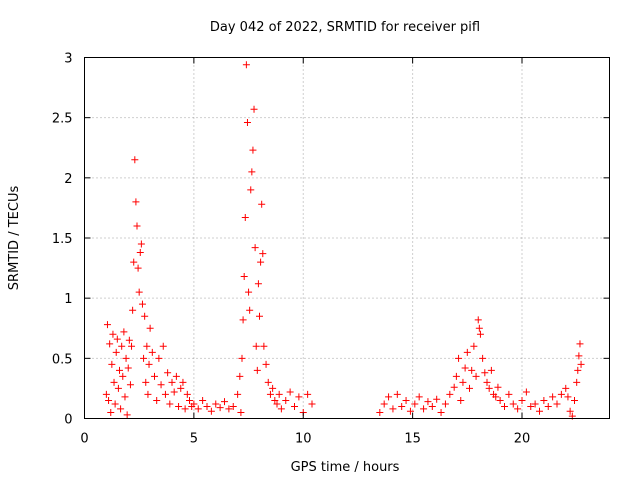  Describe the element at coordinates (68, 59) in the screenshot. I see `y-tick-label: 3` at that location.